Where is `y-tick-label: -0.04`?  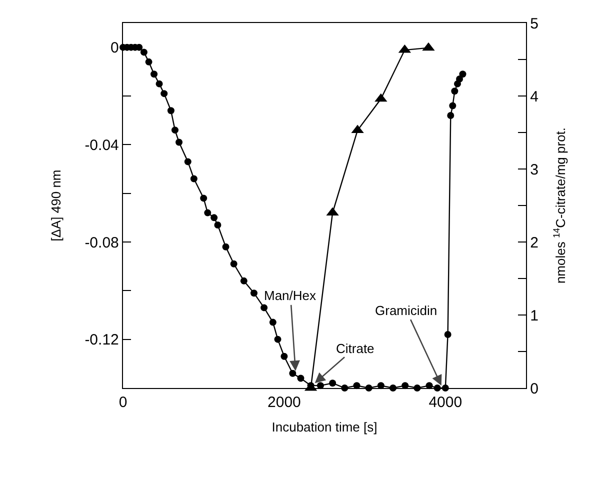
y-tick-label: -0.04 is located at coordinates (101, 145).